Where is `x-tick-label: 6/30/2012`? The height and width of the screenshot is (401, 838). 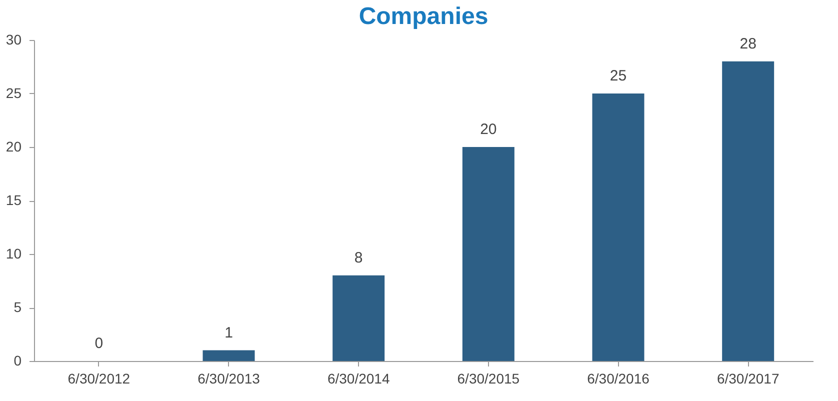
x-tick-label: 6/30/2012 is located at coordinates (99, 378).